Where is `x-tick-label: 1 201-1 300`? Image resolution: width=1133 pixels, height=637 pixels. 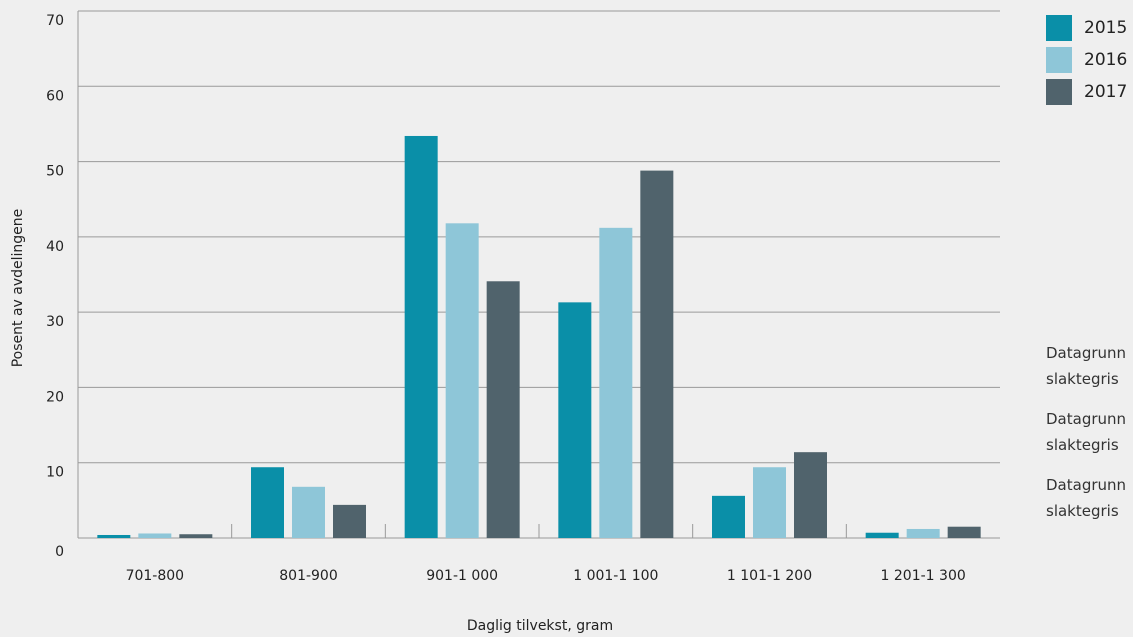 x-tick-label: 1 201-1 300 is located at coordinates (923, 576).